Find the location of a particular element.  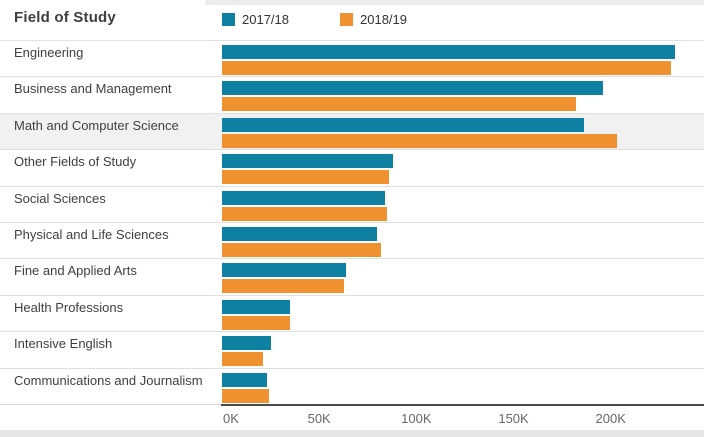

category-row: Fine and Applied Arts is located at coordinates (352, 276).